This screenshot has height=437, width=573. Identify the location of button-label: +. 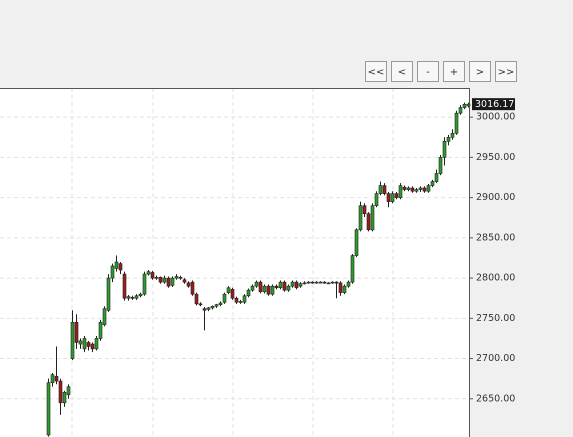
(454, 72).